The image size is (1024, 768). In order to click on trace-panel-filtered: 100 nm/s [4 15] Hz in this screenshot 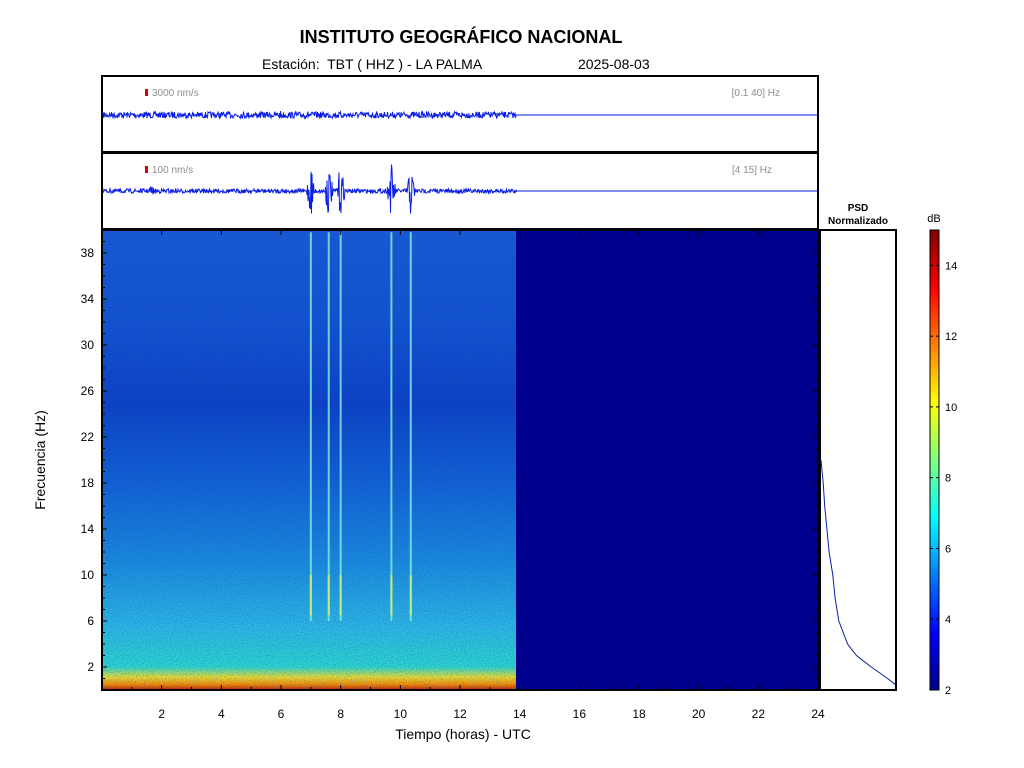, I will do `click(460, 191)`.